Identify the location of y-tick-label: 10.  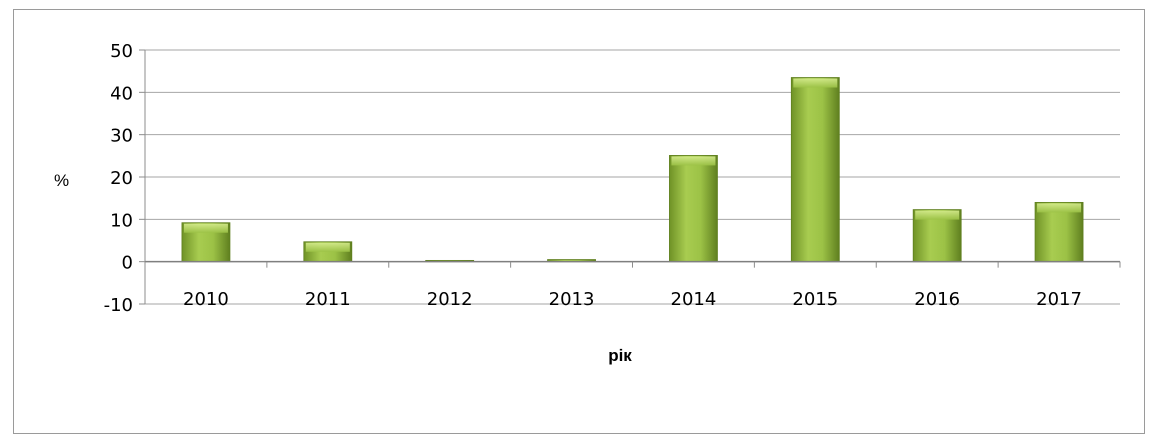
(121, 220).